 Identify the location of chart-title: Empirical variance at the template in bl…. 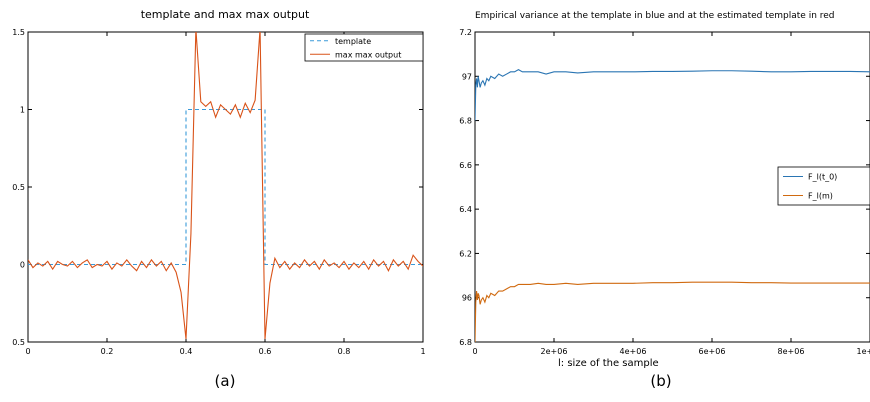
(655, 16).